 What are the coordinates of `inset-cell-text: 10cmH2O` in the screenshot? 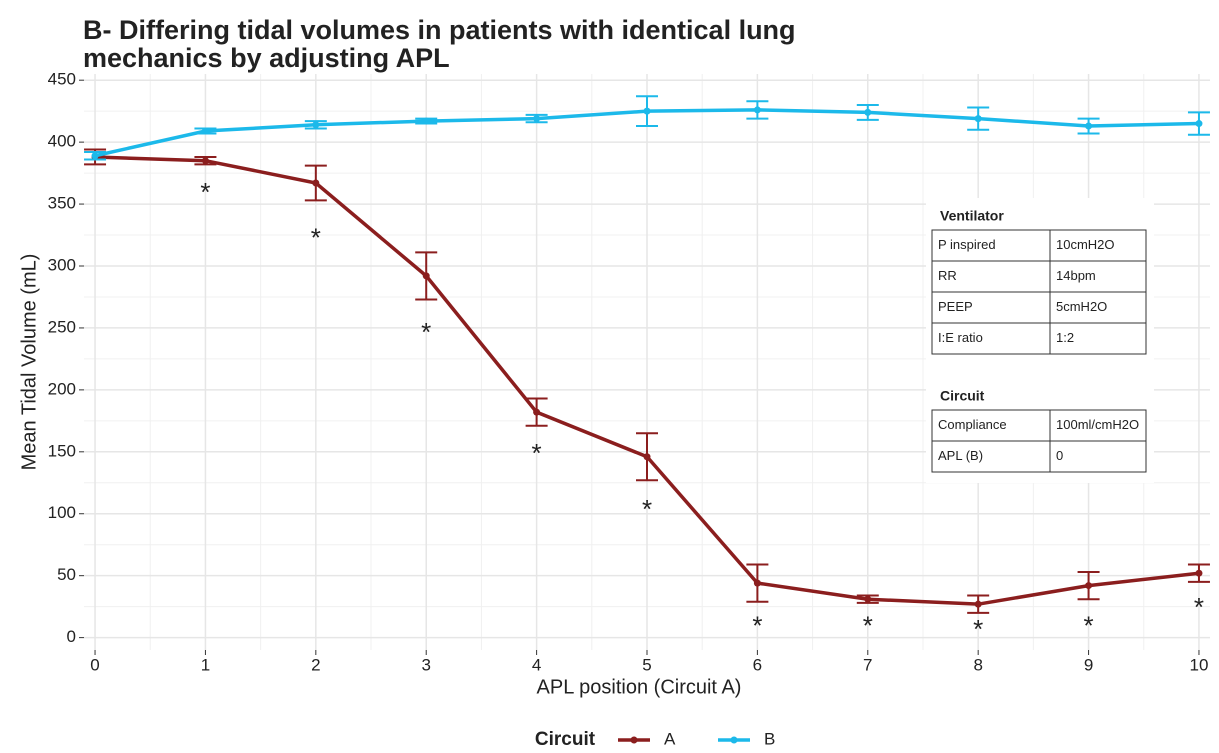 It's located at (1085, 244).